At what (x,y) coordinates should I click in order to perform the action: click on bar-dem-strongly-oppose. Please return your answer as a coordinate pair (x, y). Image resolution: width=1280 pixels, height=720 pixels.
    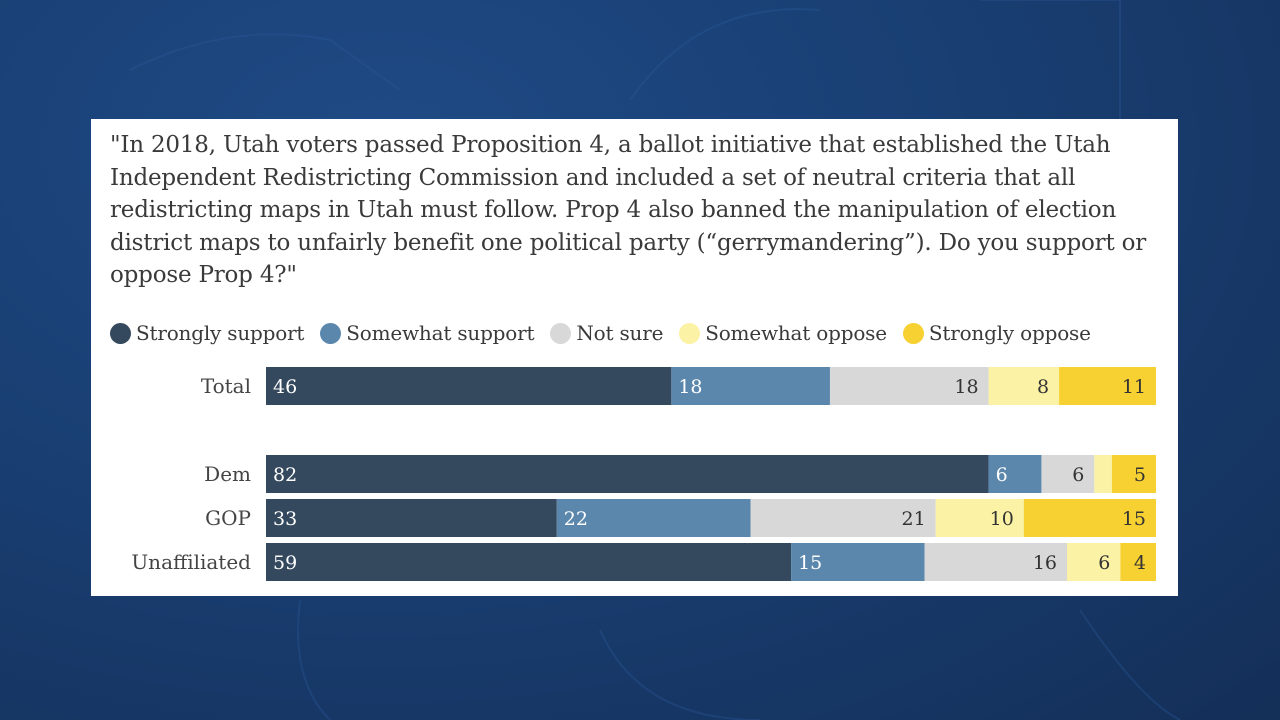
    Looking at the image, I should click on (1133, 474).